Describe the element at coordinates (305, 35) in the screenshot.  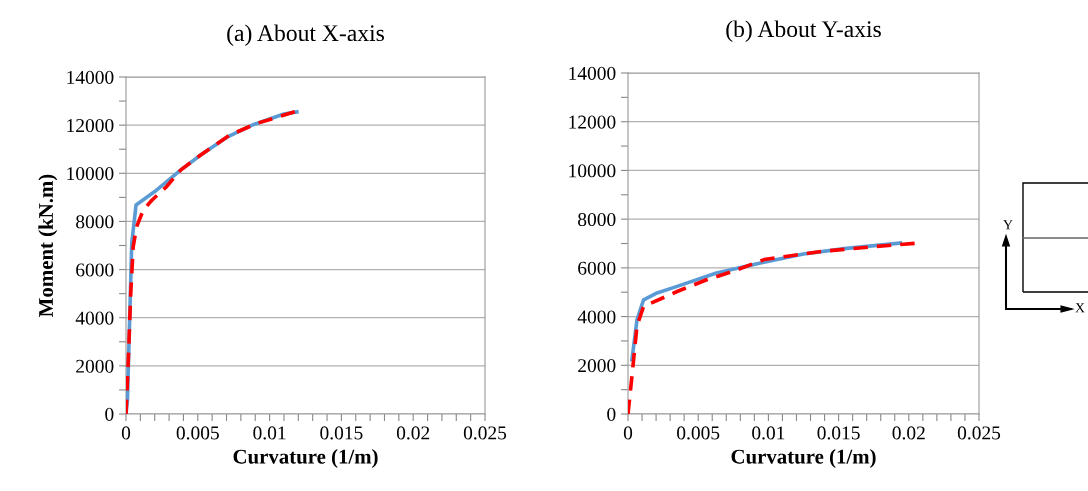
I see `chart-title: (a) About X-axis` at that location.